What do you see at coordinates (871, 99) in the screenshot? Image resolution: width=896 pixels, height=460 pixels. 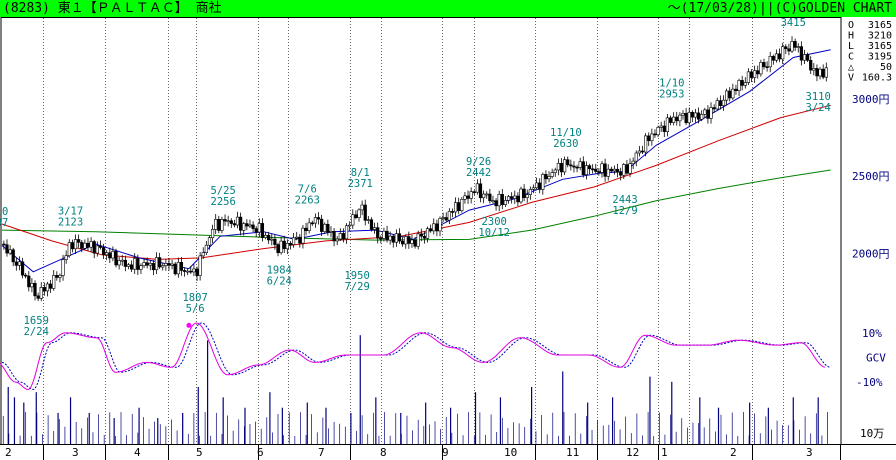 I see `price-tick-label: 3000円` at bounding box center [871, 99].